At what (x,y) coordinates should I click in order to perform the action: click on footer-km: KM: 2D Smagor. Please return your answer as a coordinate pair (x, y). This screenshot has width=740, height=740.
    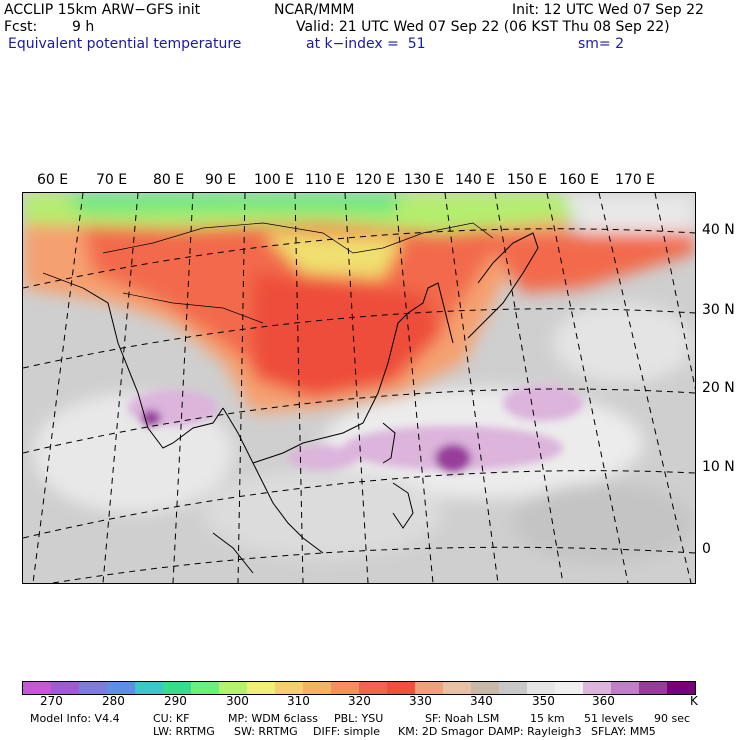
    Looking at the image, I should click on (441, 731).